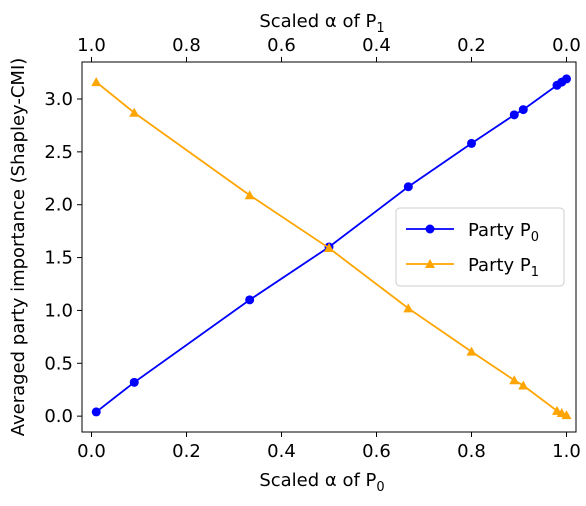  I want to click on y-tick-label-2: 1.0, so click(58, 310).